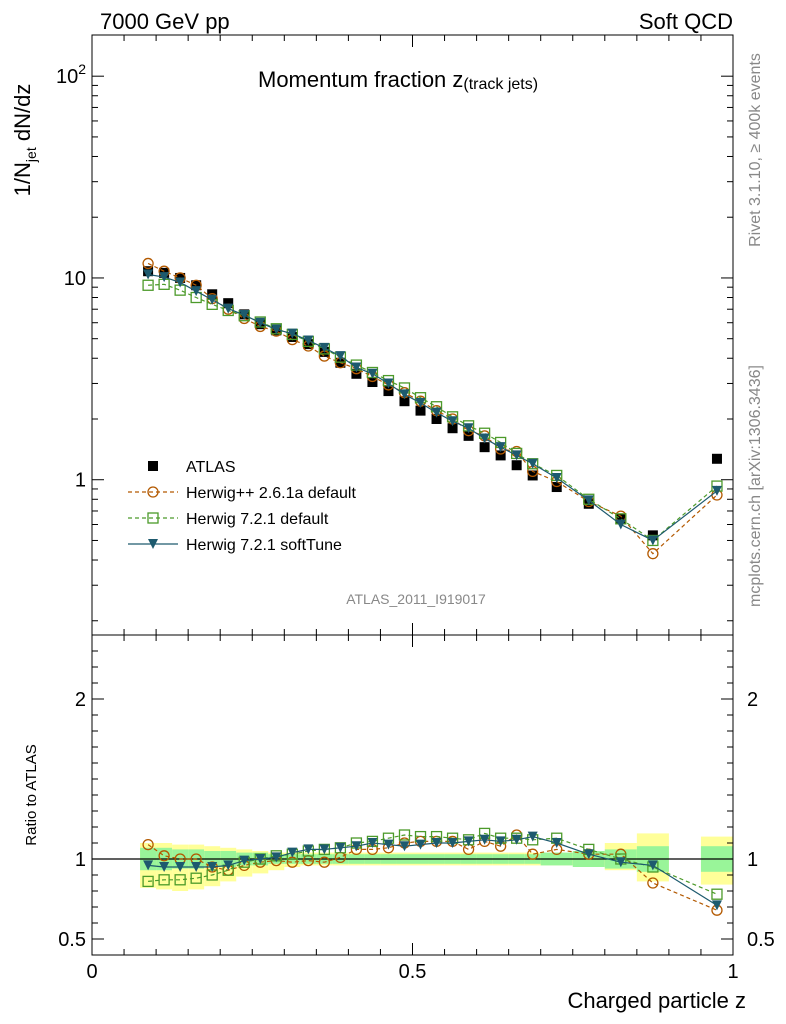  What do you see at coordinates (257, 519) in the screenshot?
I see `legend-herwig721-label: Herwig 7.2.1 default` at bounding box center [257, 519].